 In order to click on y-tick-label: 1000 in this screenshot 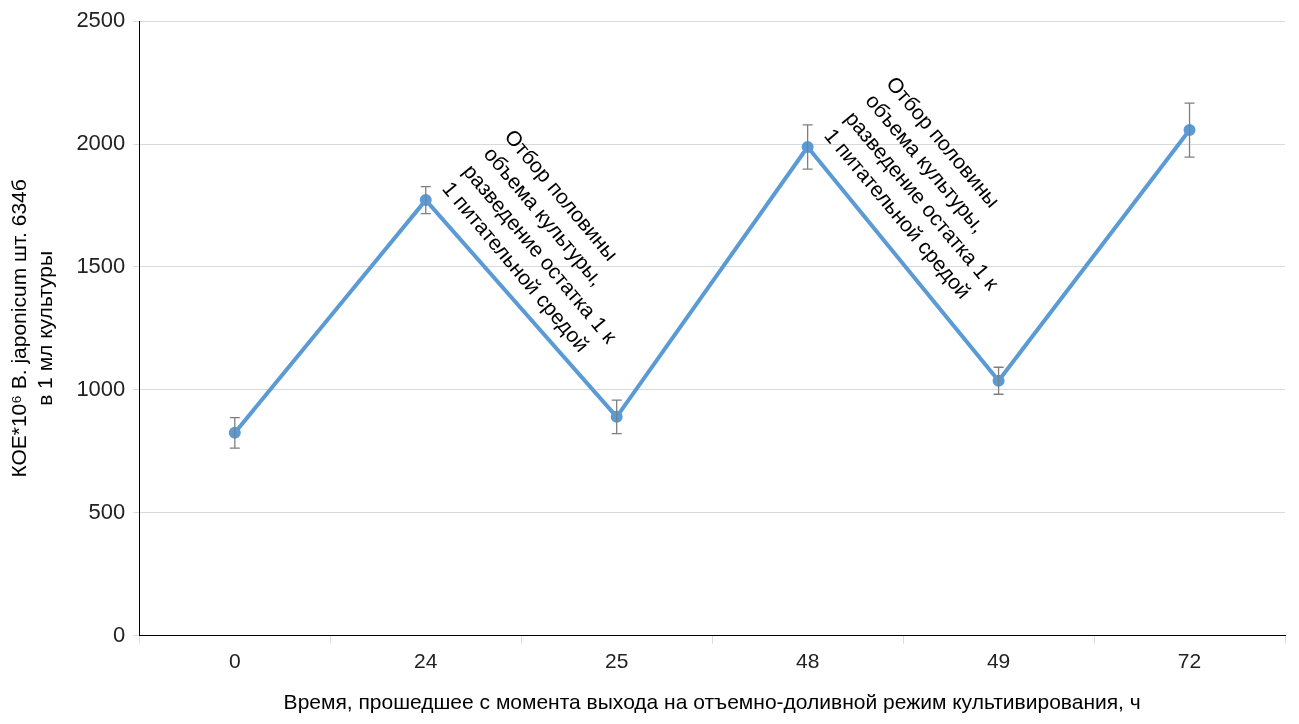, I will do `click(101, 388)`.